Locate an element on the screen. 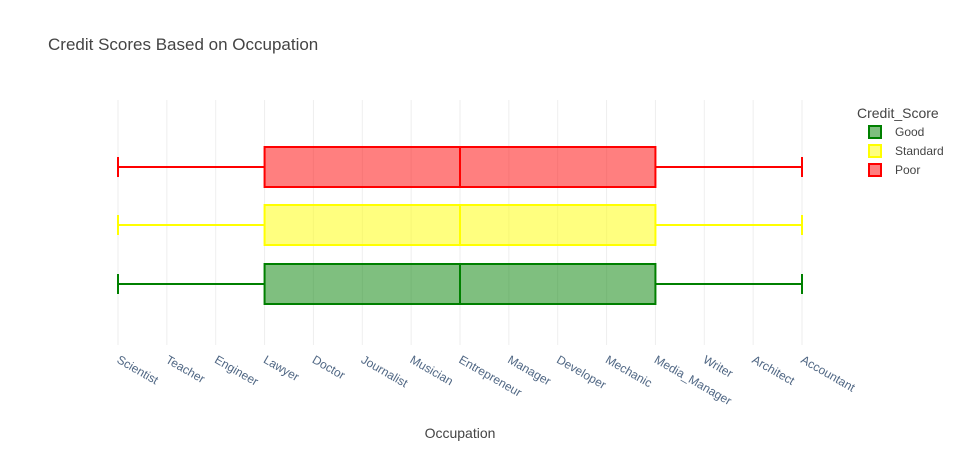  x-tick-journalist: Journalist is located at coordinates (385, 371).